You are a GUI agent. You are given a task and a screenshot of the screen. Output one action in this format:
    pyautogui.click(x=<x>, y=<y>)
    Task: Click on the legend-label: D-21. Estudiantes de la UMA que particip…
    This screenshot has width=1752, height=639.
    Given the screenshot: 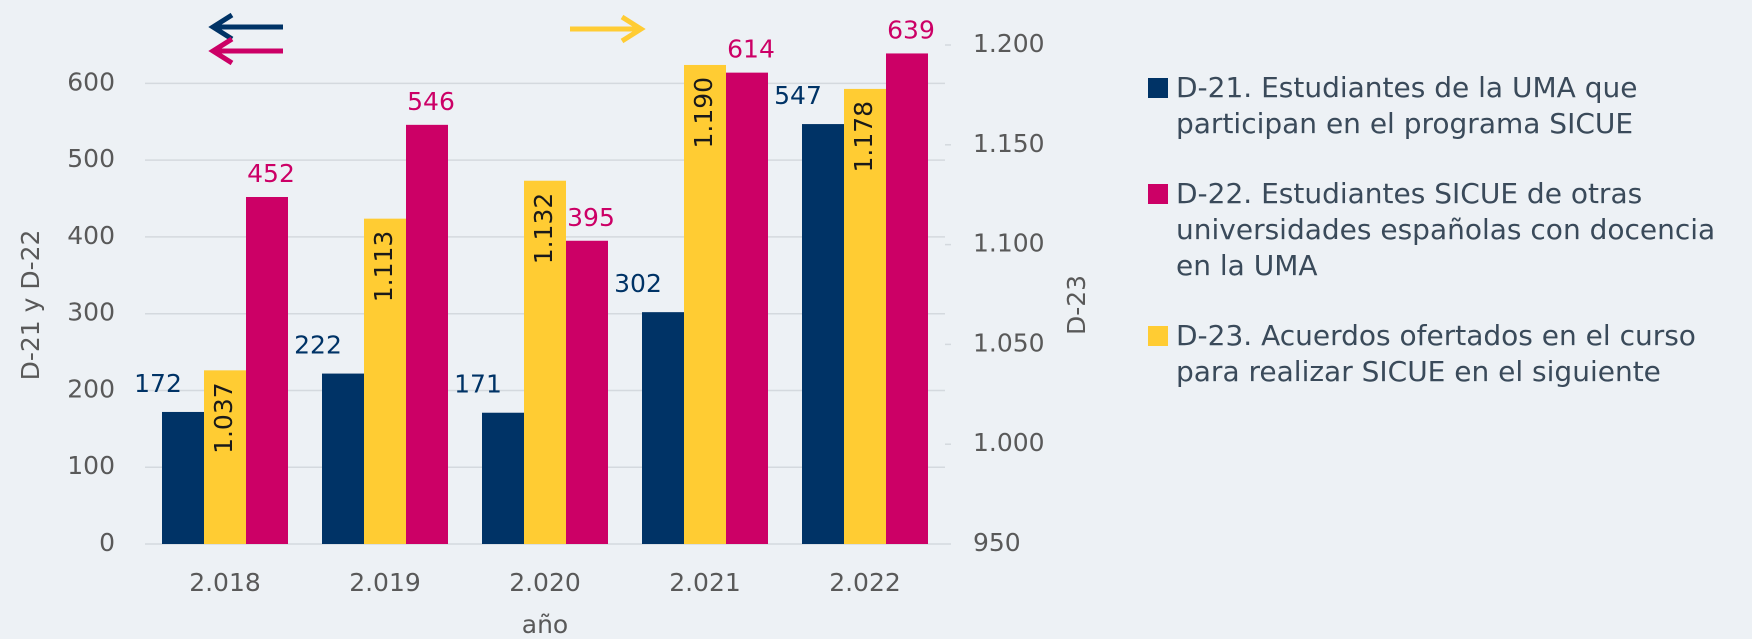 What is the action you would take?
    pyautogui.click(x=1407, y=105)
    